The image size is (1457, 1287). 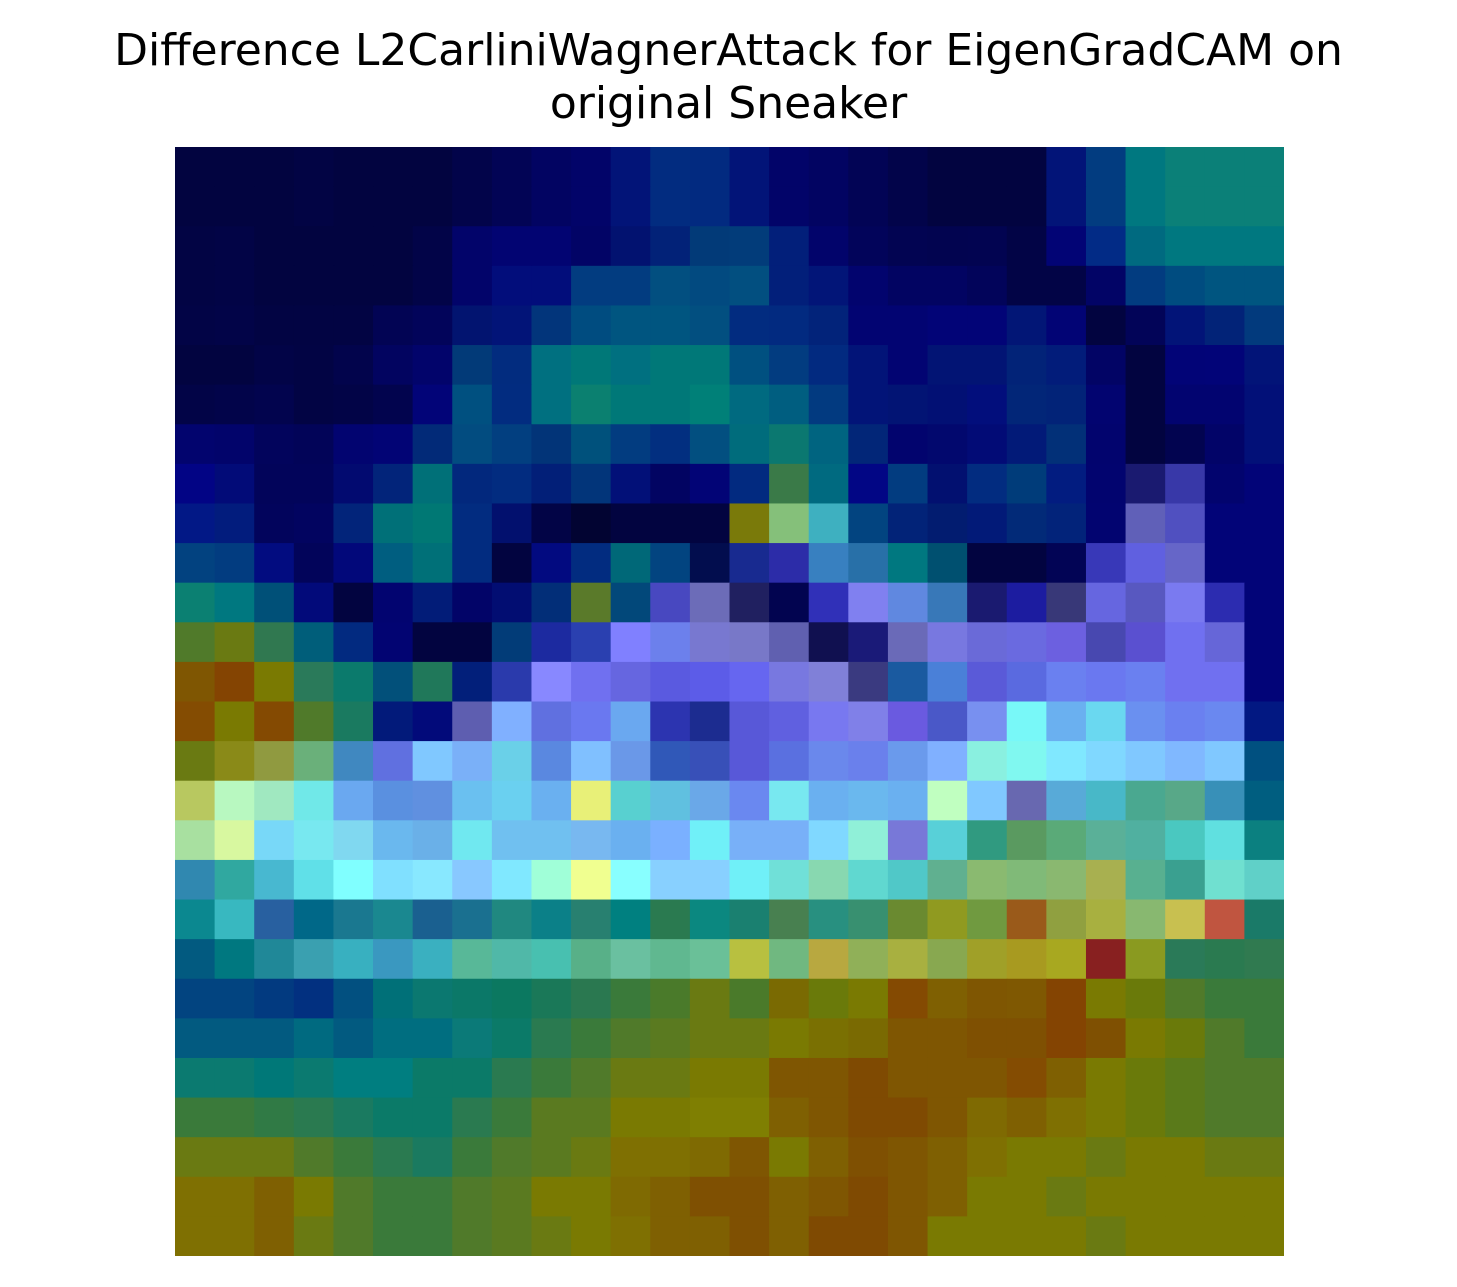 I want to click on heatmap-cell-r18-c2, so click(x=274, y=880).